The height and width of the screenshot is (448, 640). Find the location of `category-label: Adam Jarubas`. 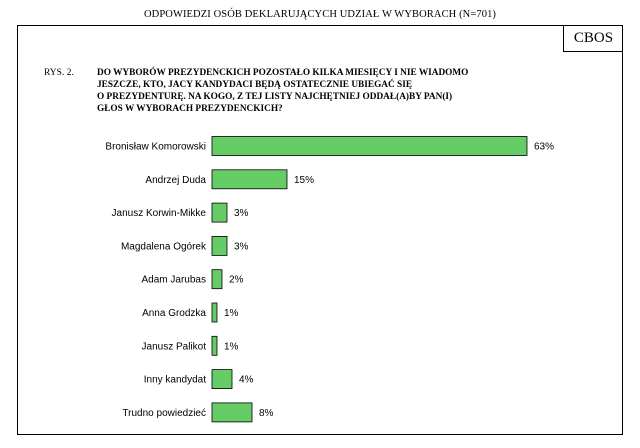

category-label: Adam Jarubas is located at coordinates (174, 280).